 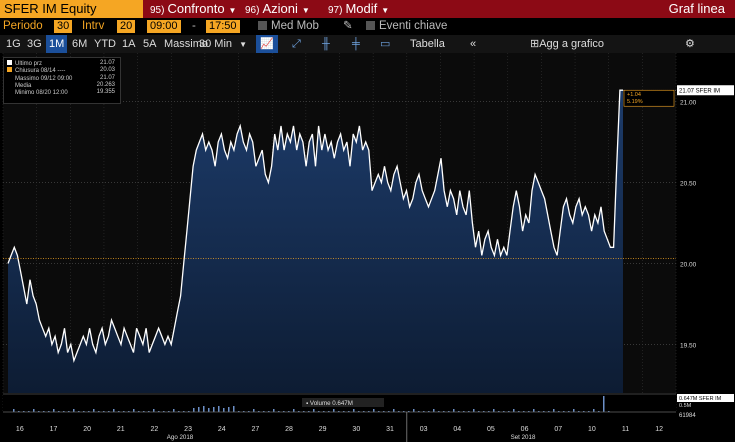 I want to click on med-mob-toggle: Med Mob, so click(x=288, y=26).